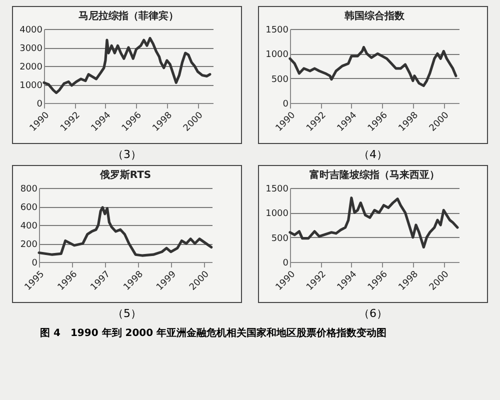 The height and width of the screenshot is (400, 500). I want to click on y-tick-label: 200, so click(29, 245).